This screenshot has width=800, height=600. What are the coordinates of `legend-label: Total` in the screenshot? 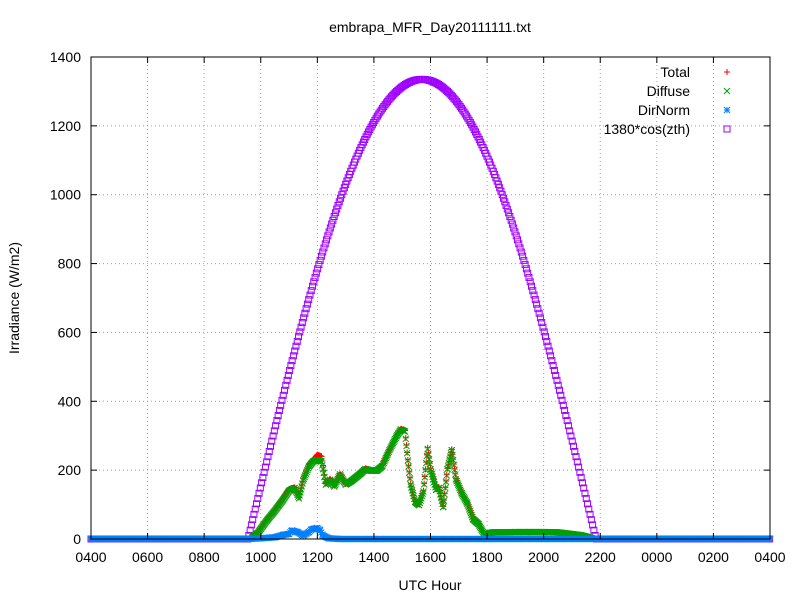 It's located at (675, 72).